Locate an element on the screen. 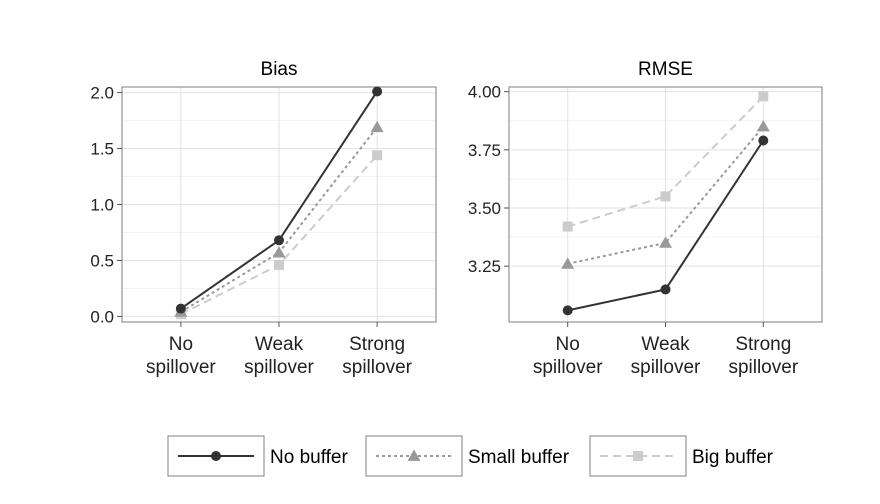 This screenshot has height=504, width=880. bias-y-tick-label: 2.0 is located at coordinates (102, 93).